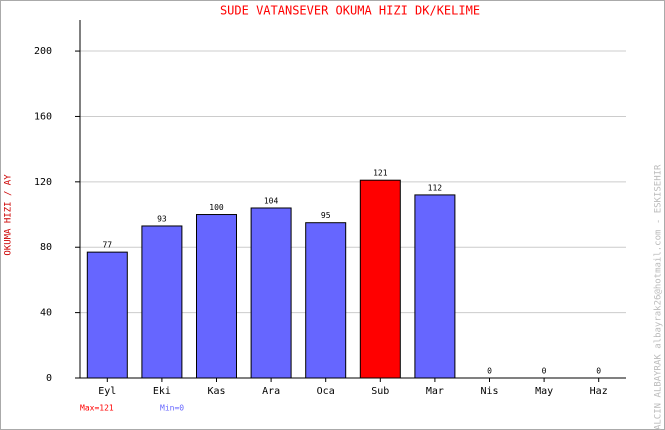  What do you see at coordinates (350, 11) in the screenshot?
I see `chart-title: SUDE VATANSEVER OKUMA HIZI DK/KELIME` at bounding box center [350, 11].